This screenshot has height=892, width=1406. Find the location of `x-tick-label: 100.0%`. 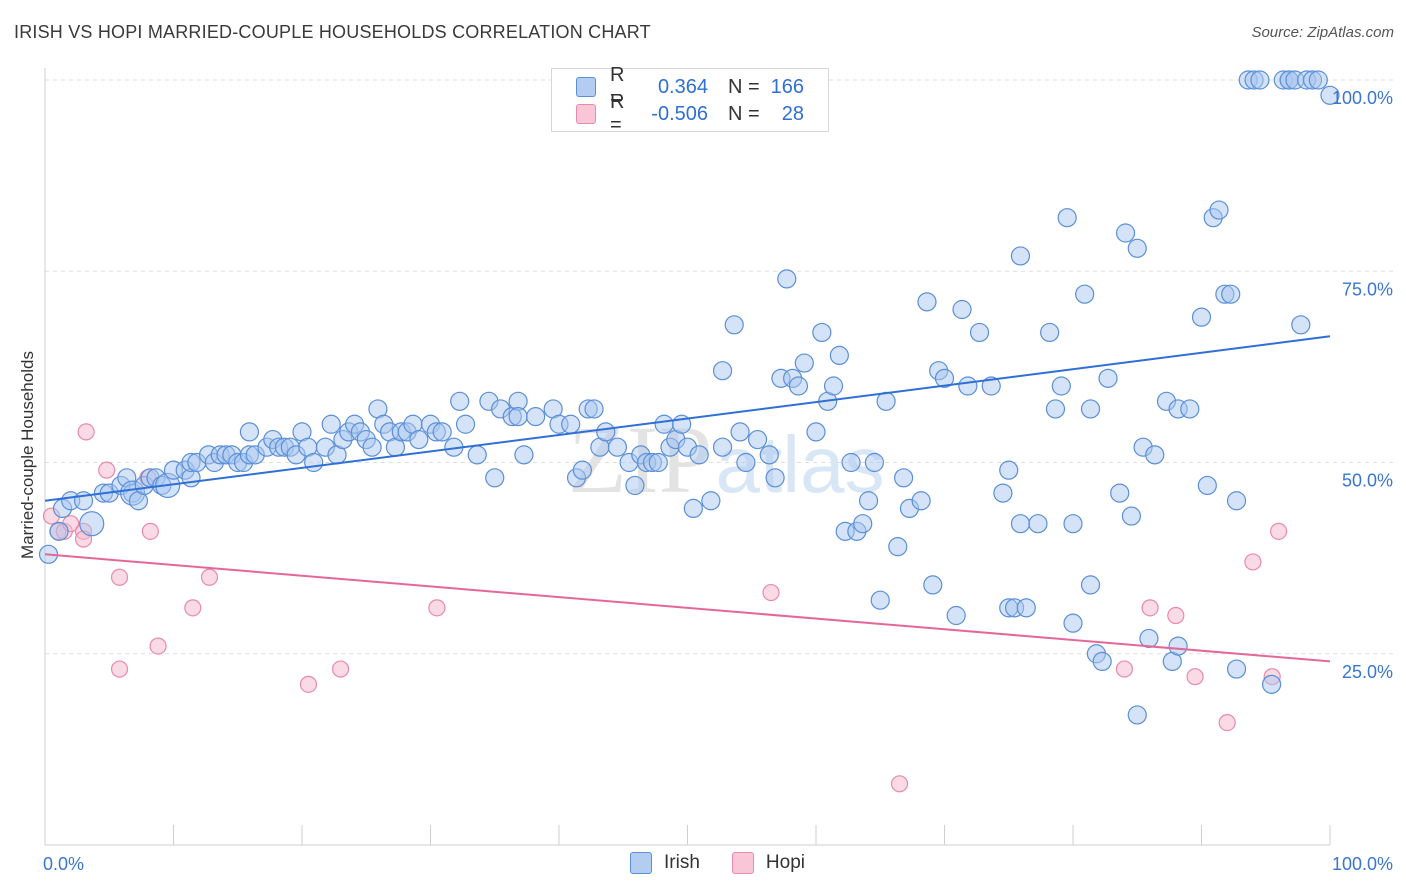

x-tick-label: 100.0% is located at coordinates (1362, 864).